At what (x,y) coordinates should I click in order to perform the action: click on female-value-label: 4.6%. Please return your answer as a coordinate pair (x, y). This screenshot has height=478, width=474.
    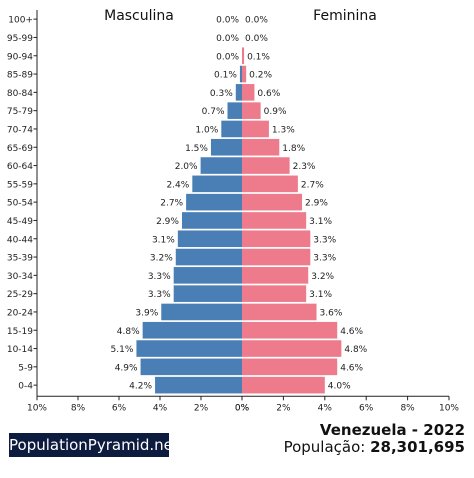
    Looking at the image, I should click on (351, 368).